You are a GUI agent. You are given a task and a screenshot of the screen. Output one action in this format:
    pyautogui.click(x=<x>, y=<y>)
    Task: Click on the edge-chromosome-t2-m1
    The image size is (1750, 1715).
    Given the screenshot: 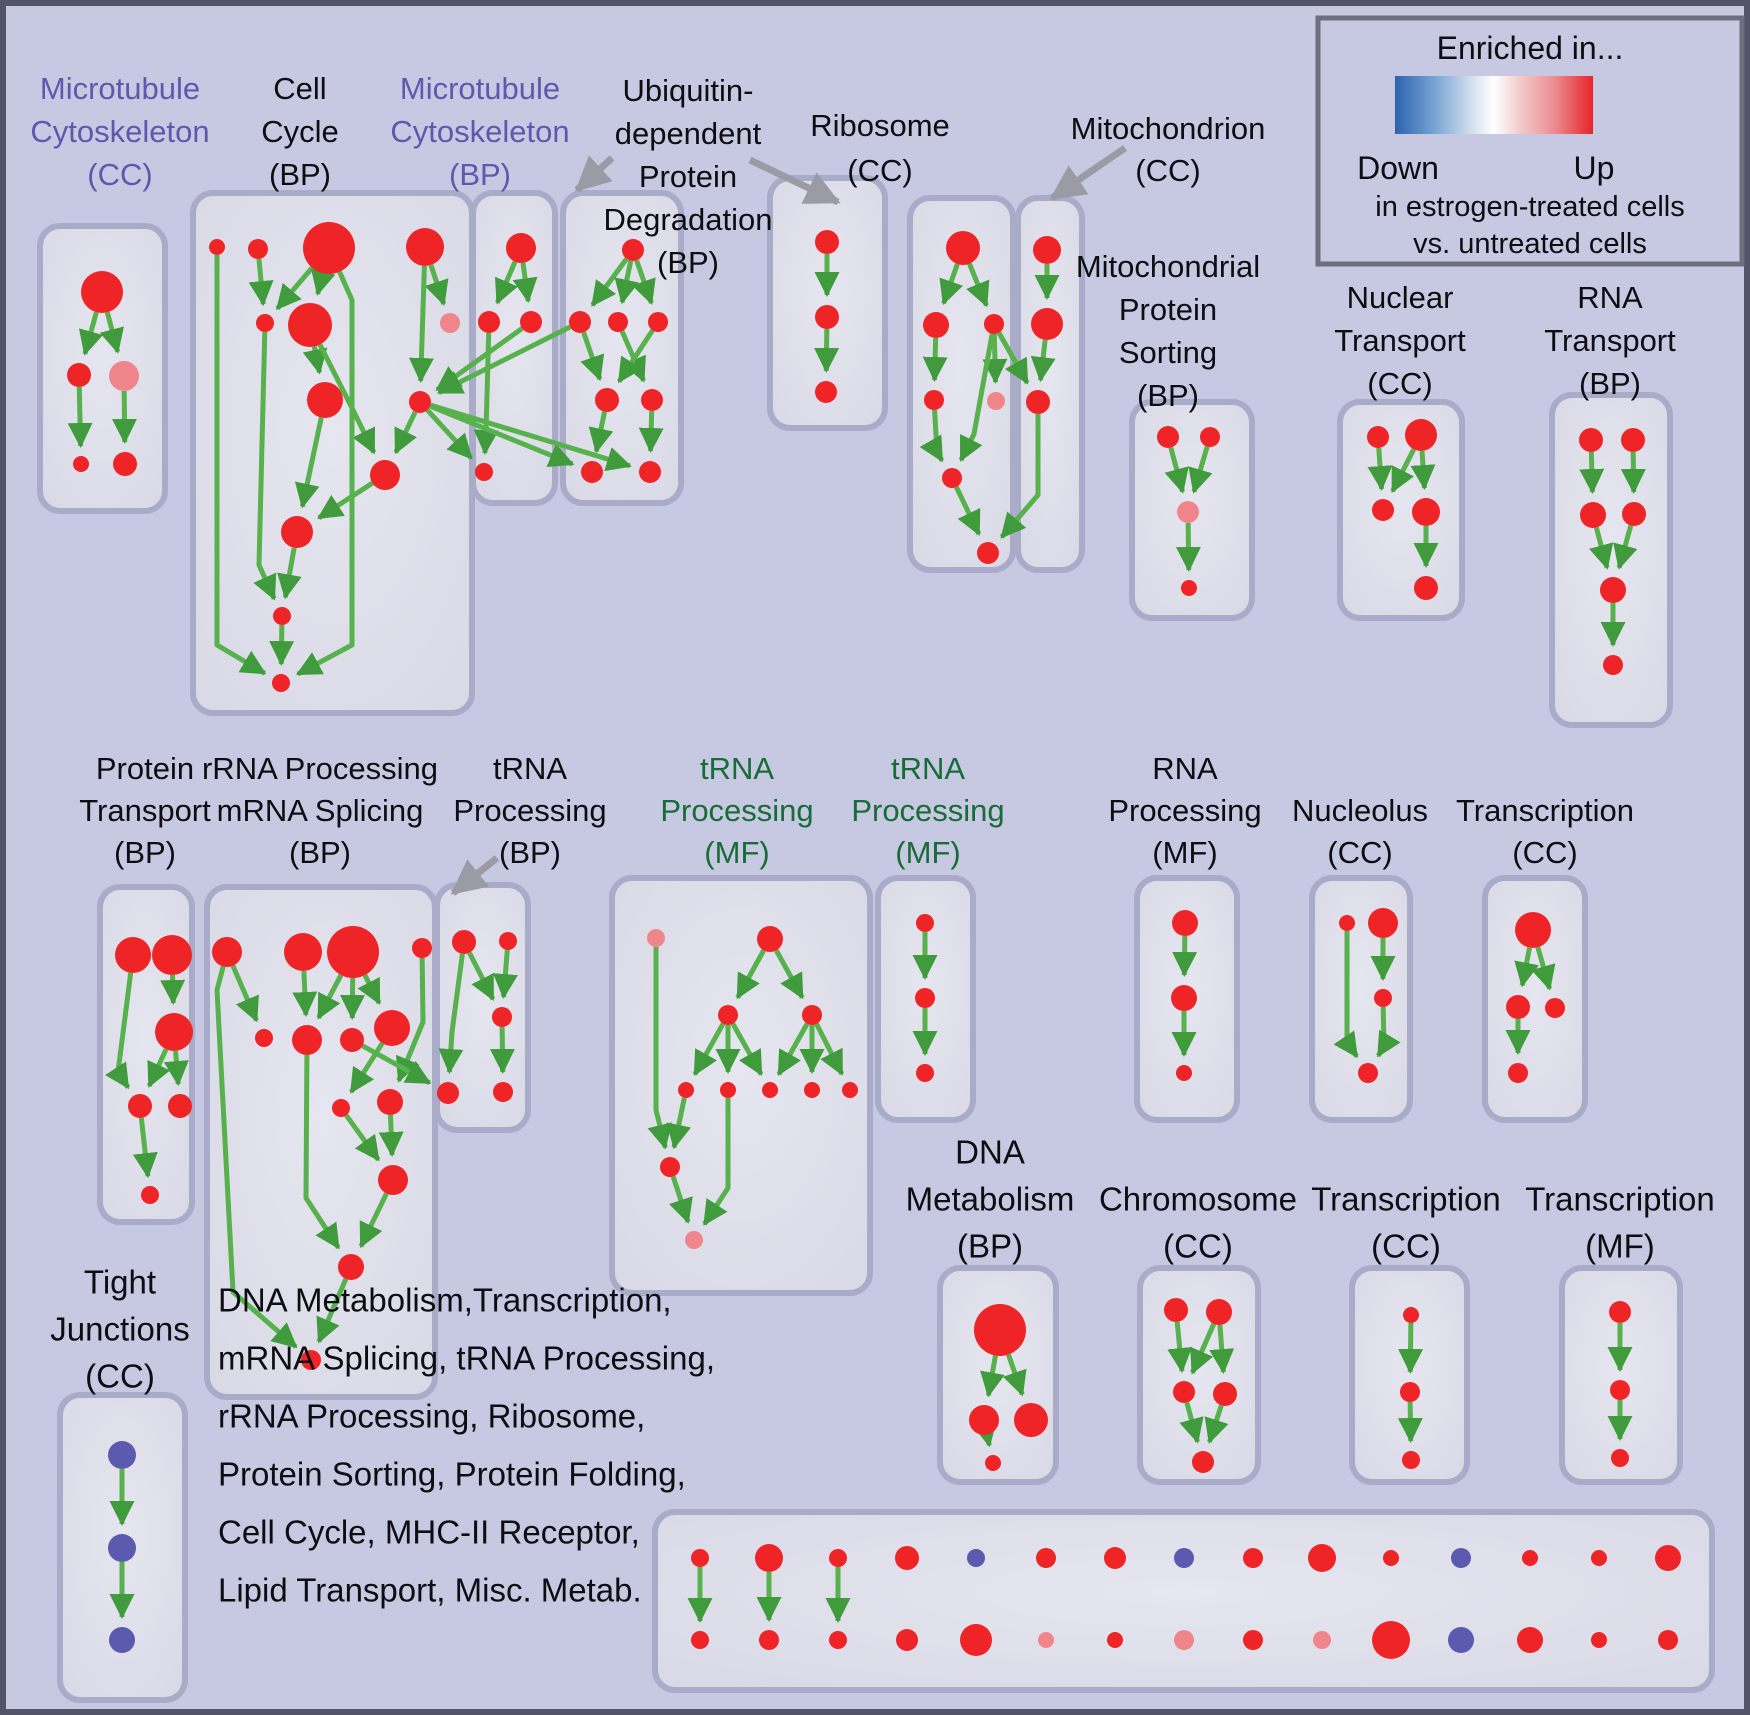 What is the action you would take?
    pyautogui.click(x=1203, y=1348)
    